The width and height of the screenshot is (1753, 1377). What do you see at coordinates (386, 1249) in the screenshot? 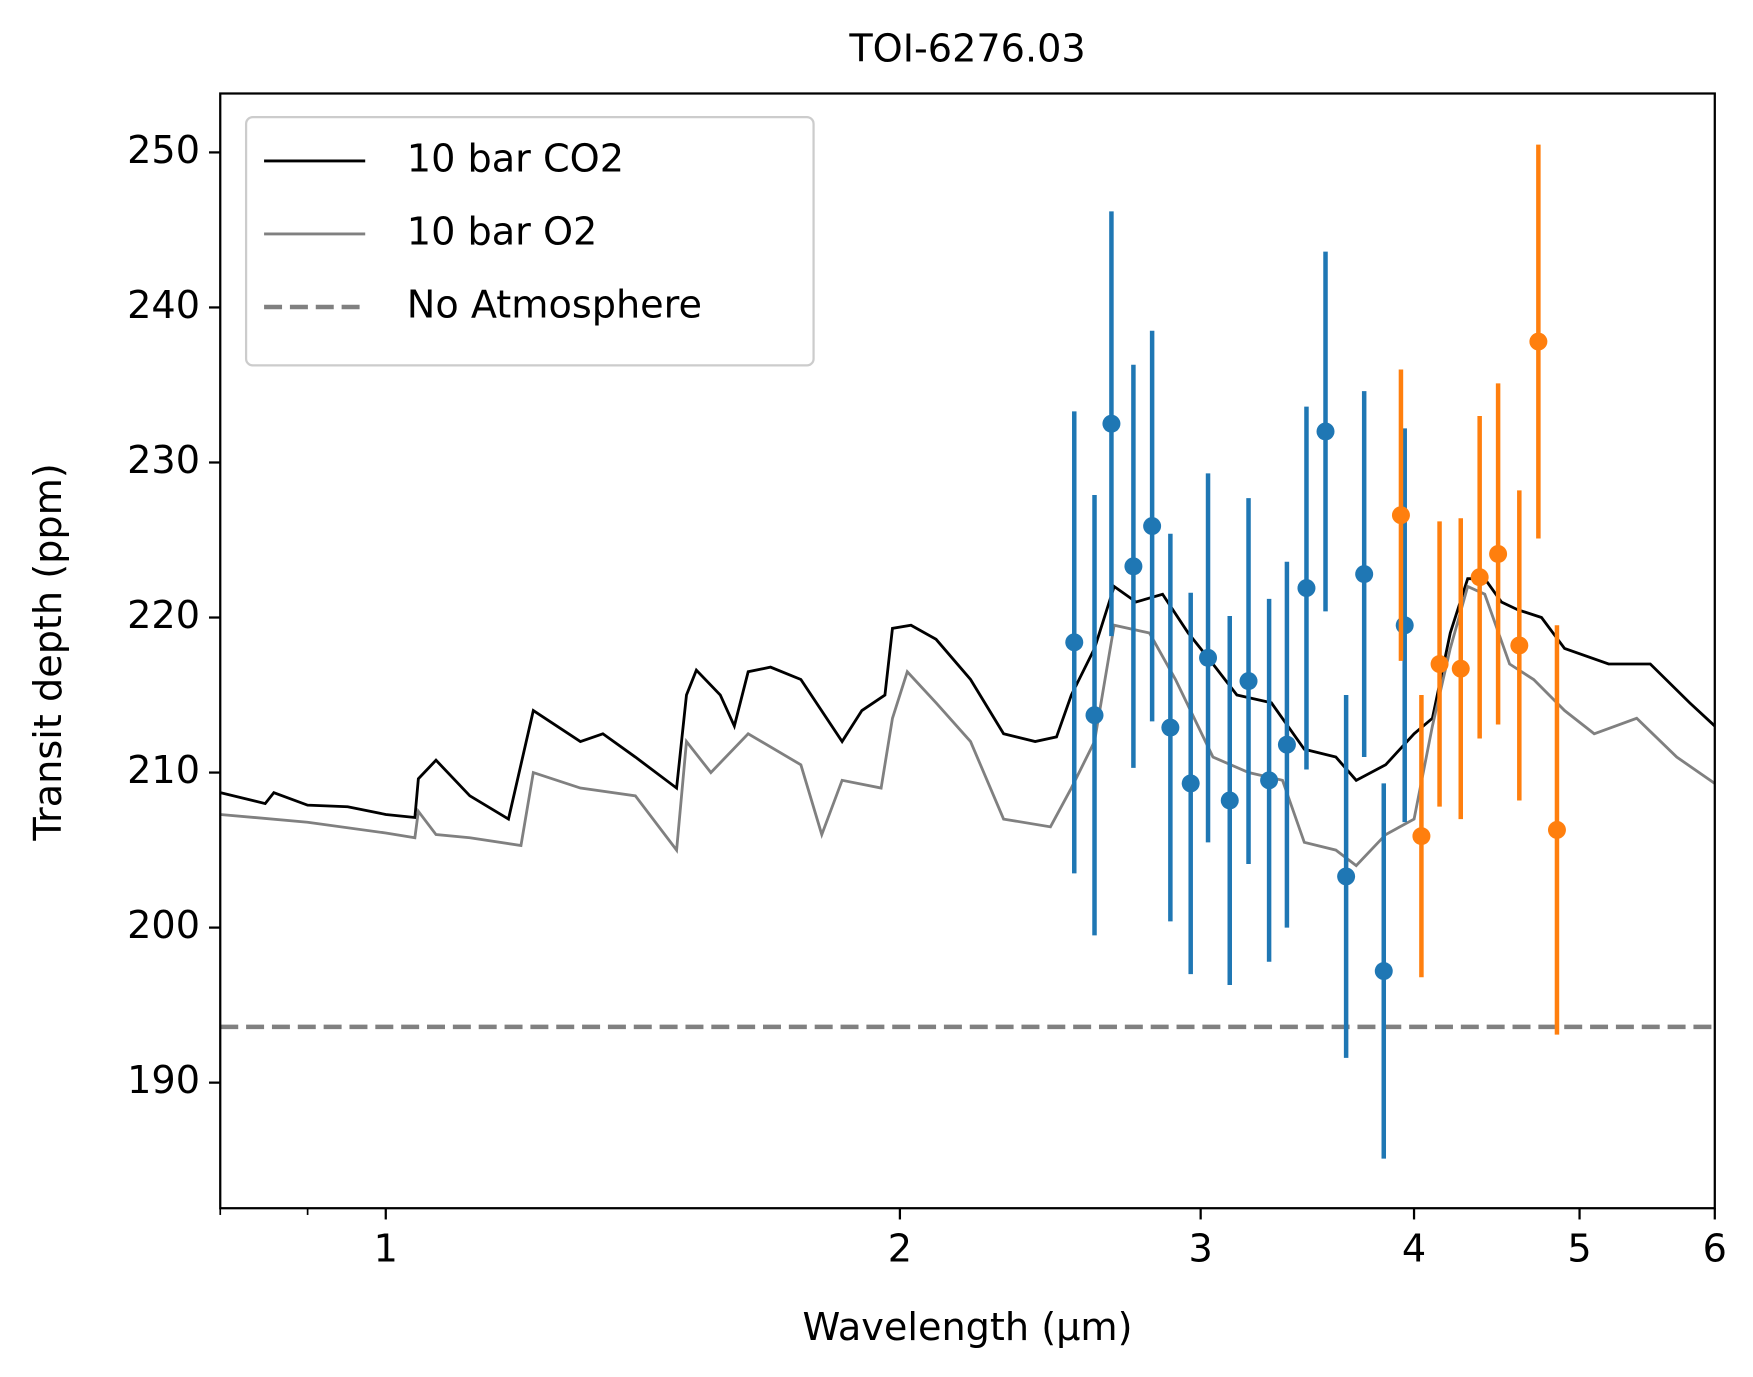
I see `x-tick-label: 1` at bounding box center [386, 1249].